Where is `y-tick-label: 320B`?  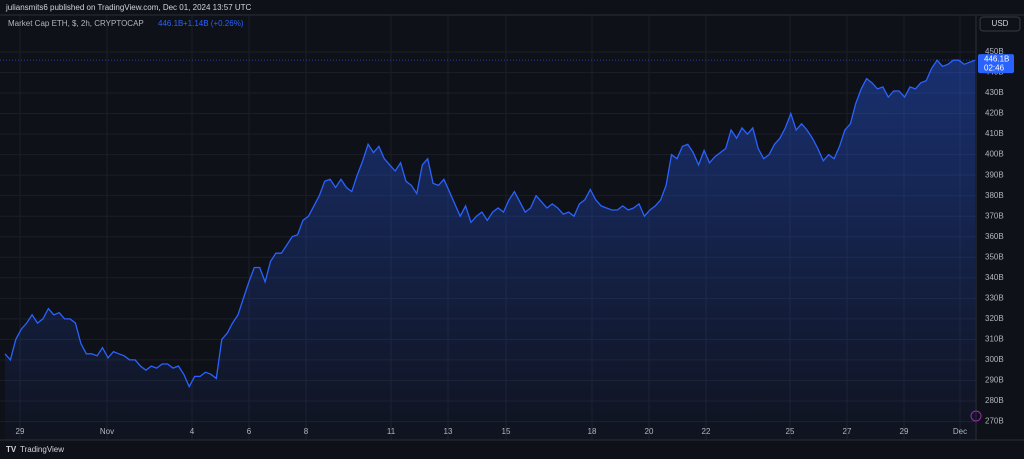 y-tick-label: 320B is located at coordinates (994, 318).